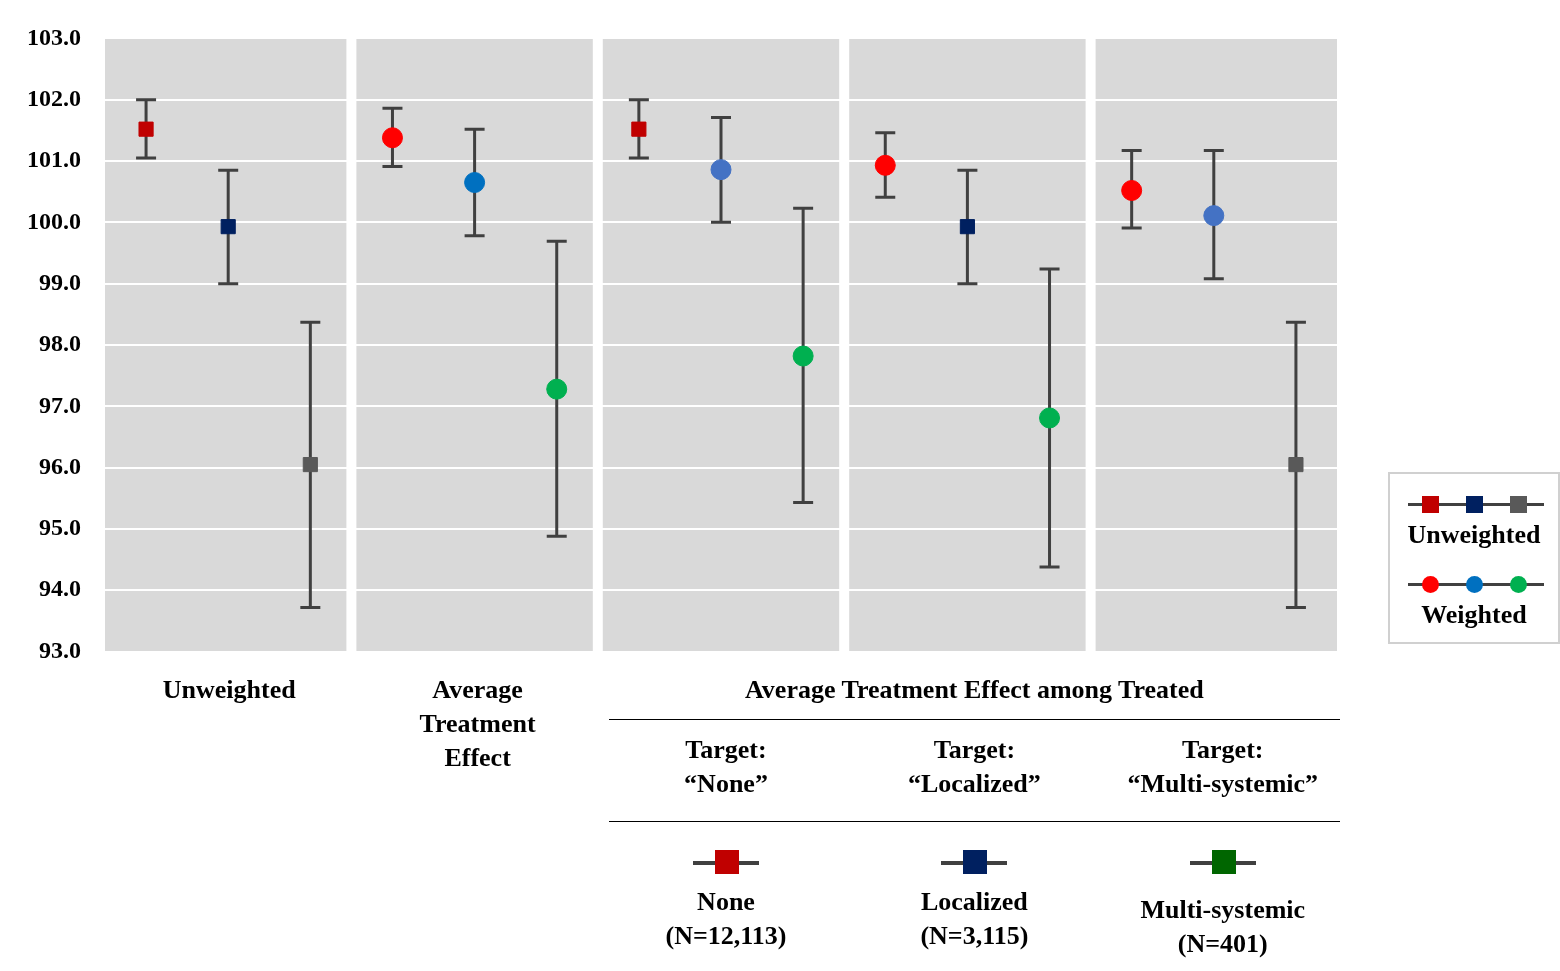  What do you see at coordinates (974, 690) in the screenshot?
I see `text: Average Treatment Effect among Treated` at bounding box center [974, 690].